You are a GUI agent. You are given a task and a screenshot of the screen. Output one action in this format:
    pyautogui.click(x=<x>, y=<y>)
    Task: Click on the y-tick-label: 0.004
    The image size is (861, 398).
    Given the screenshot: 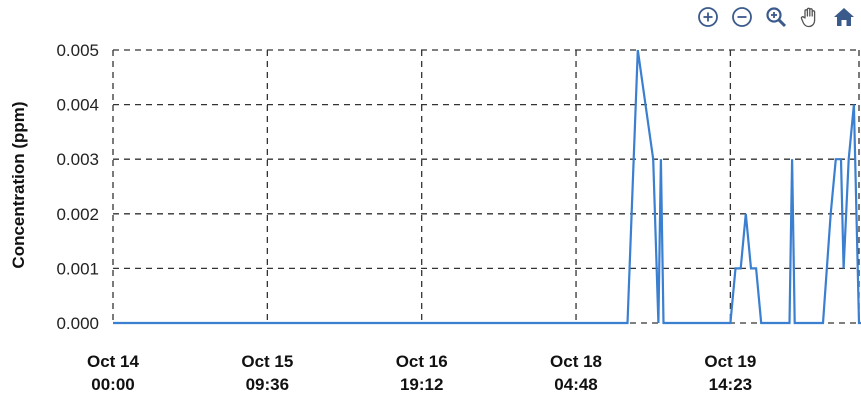 What is the action you would take?
    pyautogui.click(x=77, y=105)
    